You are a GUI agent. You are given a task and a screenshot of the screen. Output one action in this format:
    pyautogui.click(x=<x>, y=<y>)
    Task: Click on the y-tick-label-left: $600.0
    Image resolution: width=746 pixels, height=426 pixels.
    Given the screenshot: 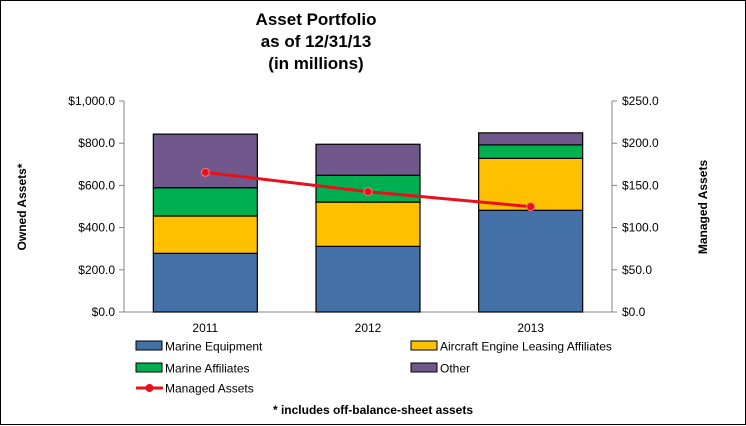 What is the action you would take?
    pyautogui.click(x=96, y=185)
    